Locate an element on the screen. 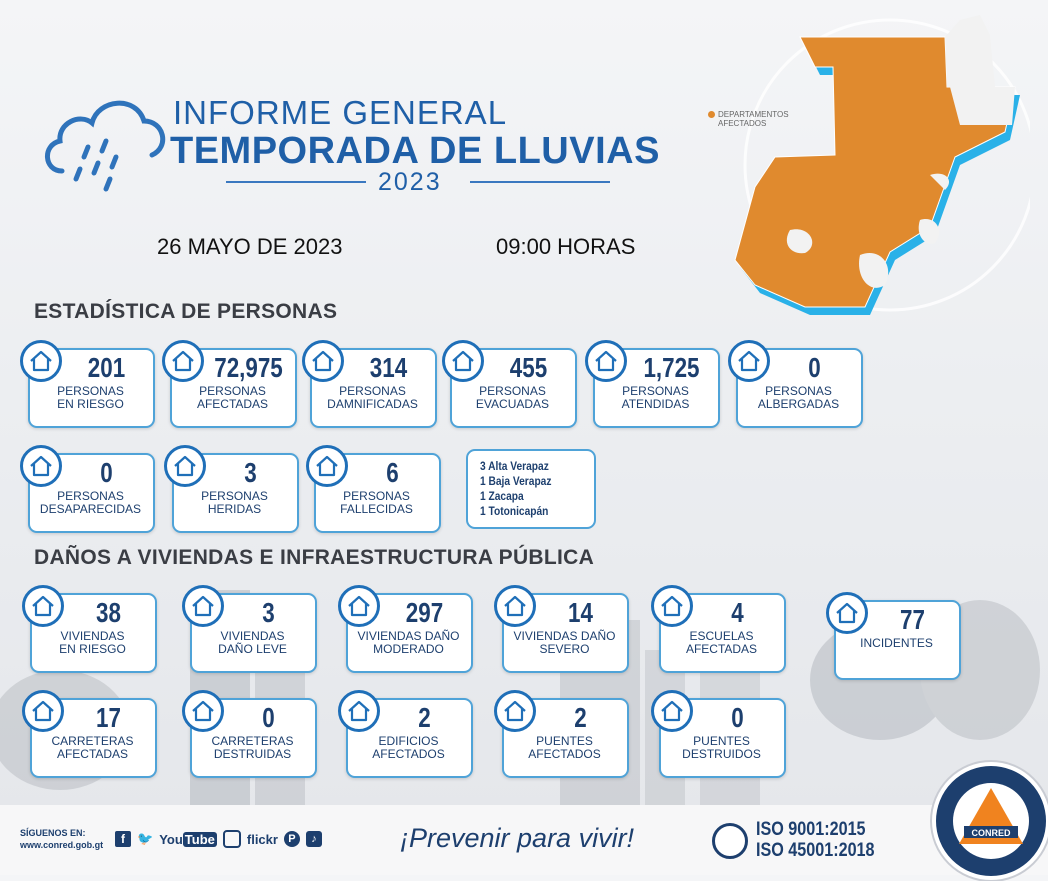  iso-9001: ISO 9001:2015 is located at coordinates (811, 829).